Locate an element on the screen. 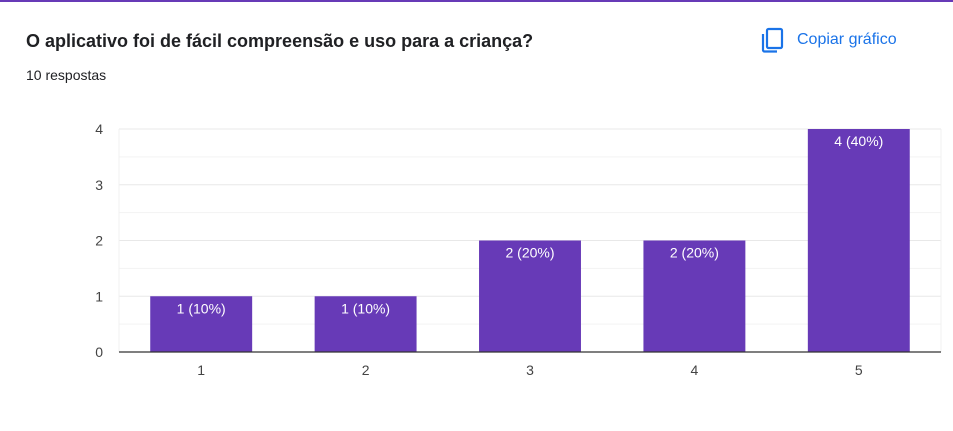 The width and height of the screenshot is (953, 431). x-tick-label: 4 is located at coordinates (695, 370).